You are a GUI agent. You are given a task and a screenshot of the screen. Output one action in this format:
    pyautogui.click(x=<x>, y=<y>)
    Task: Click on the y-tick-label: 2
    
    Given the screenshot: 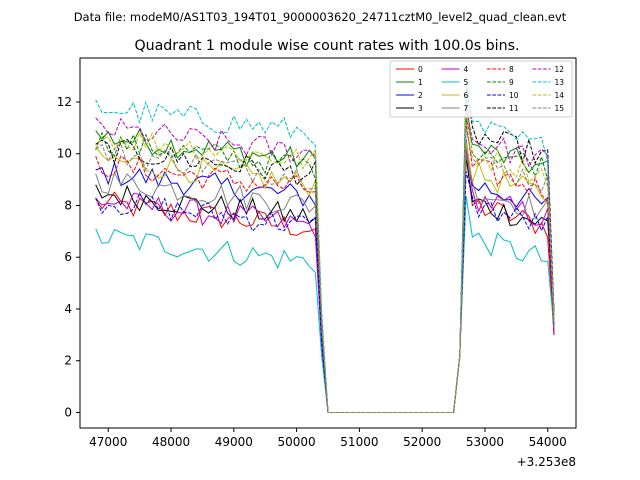 What is the action you would take?
    pyautogui.click(x=68, y=361)
    